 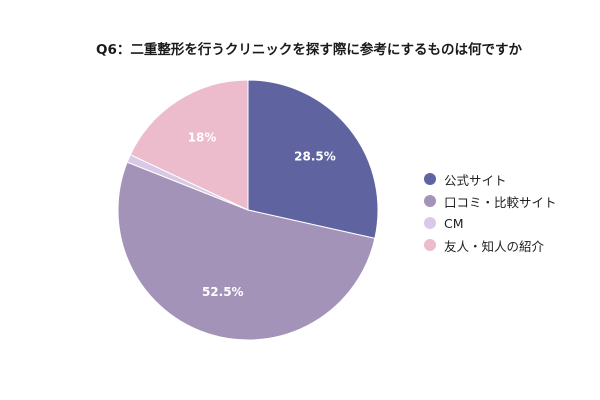 I want to click on legend-item: 公式サイト, so click(x=490, y=179).